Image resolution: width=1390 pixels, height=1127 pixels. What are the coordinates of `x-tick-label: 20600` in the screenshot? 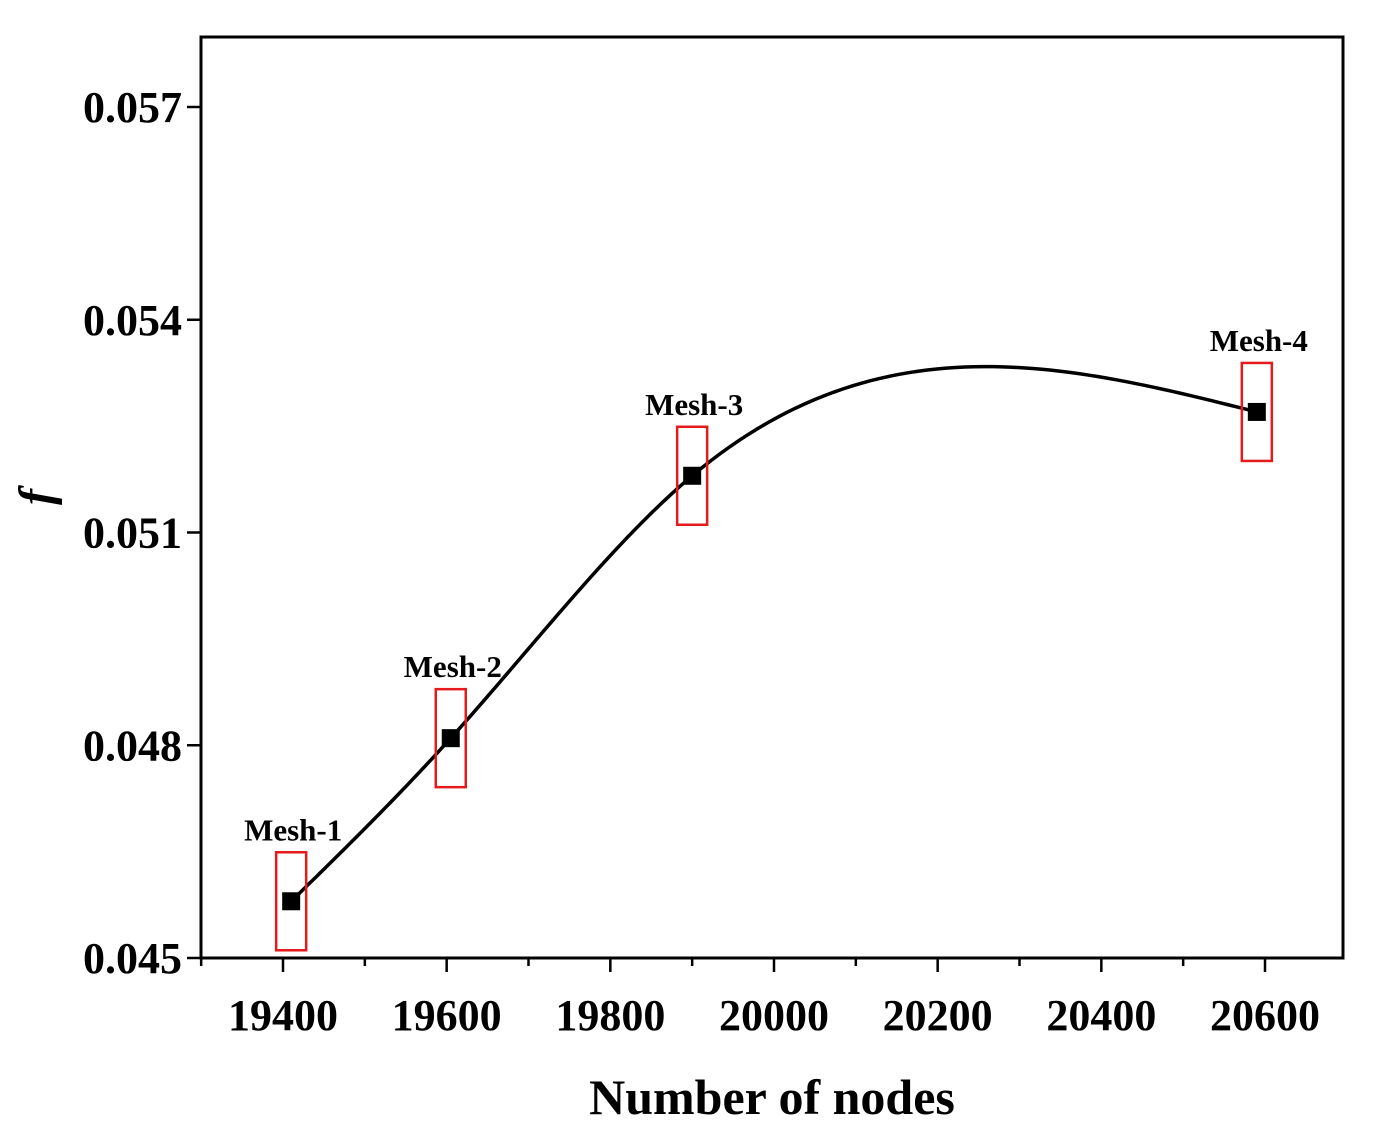 It's located at (1265, 1015).